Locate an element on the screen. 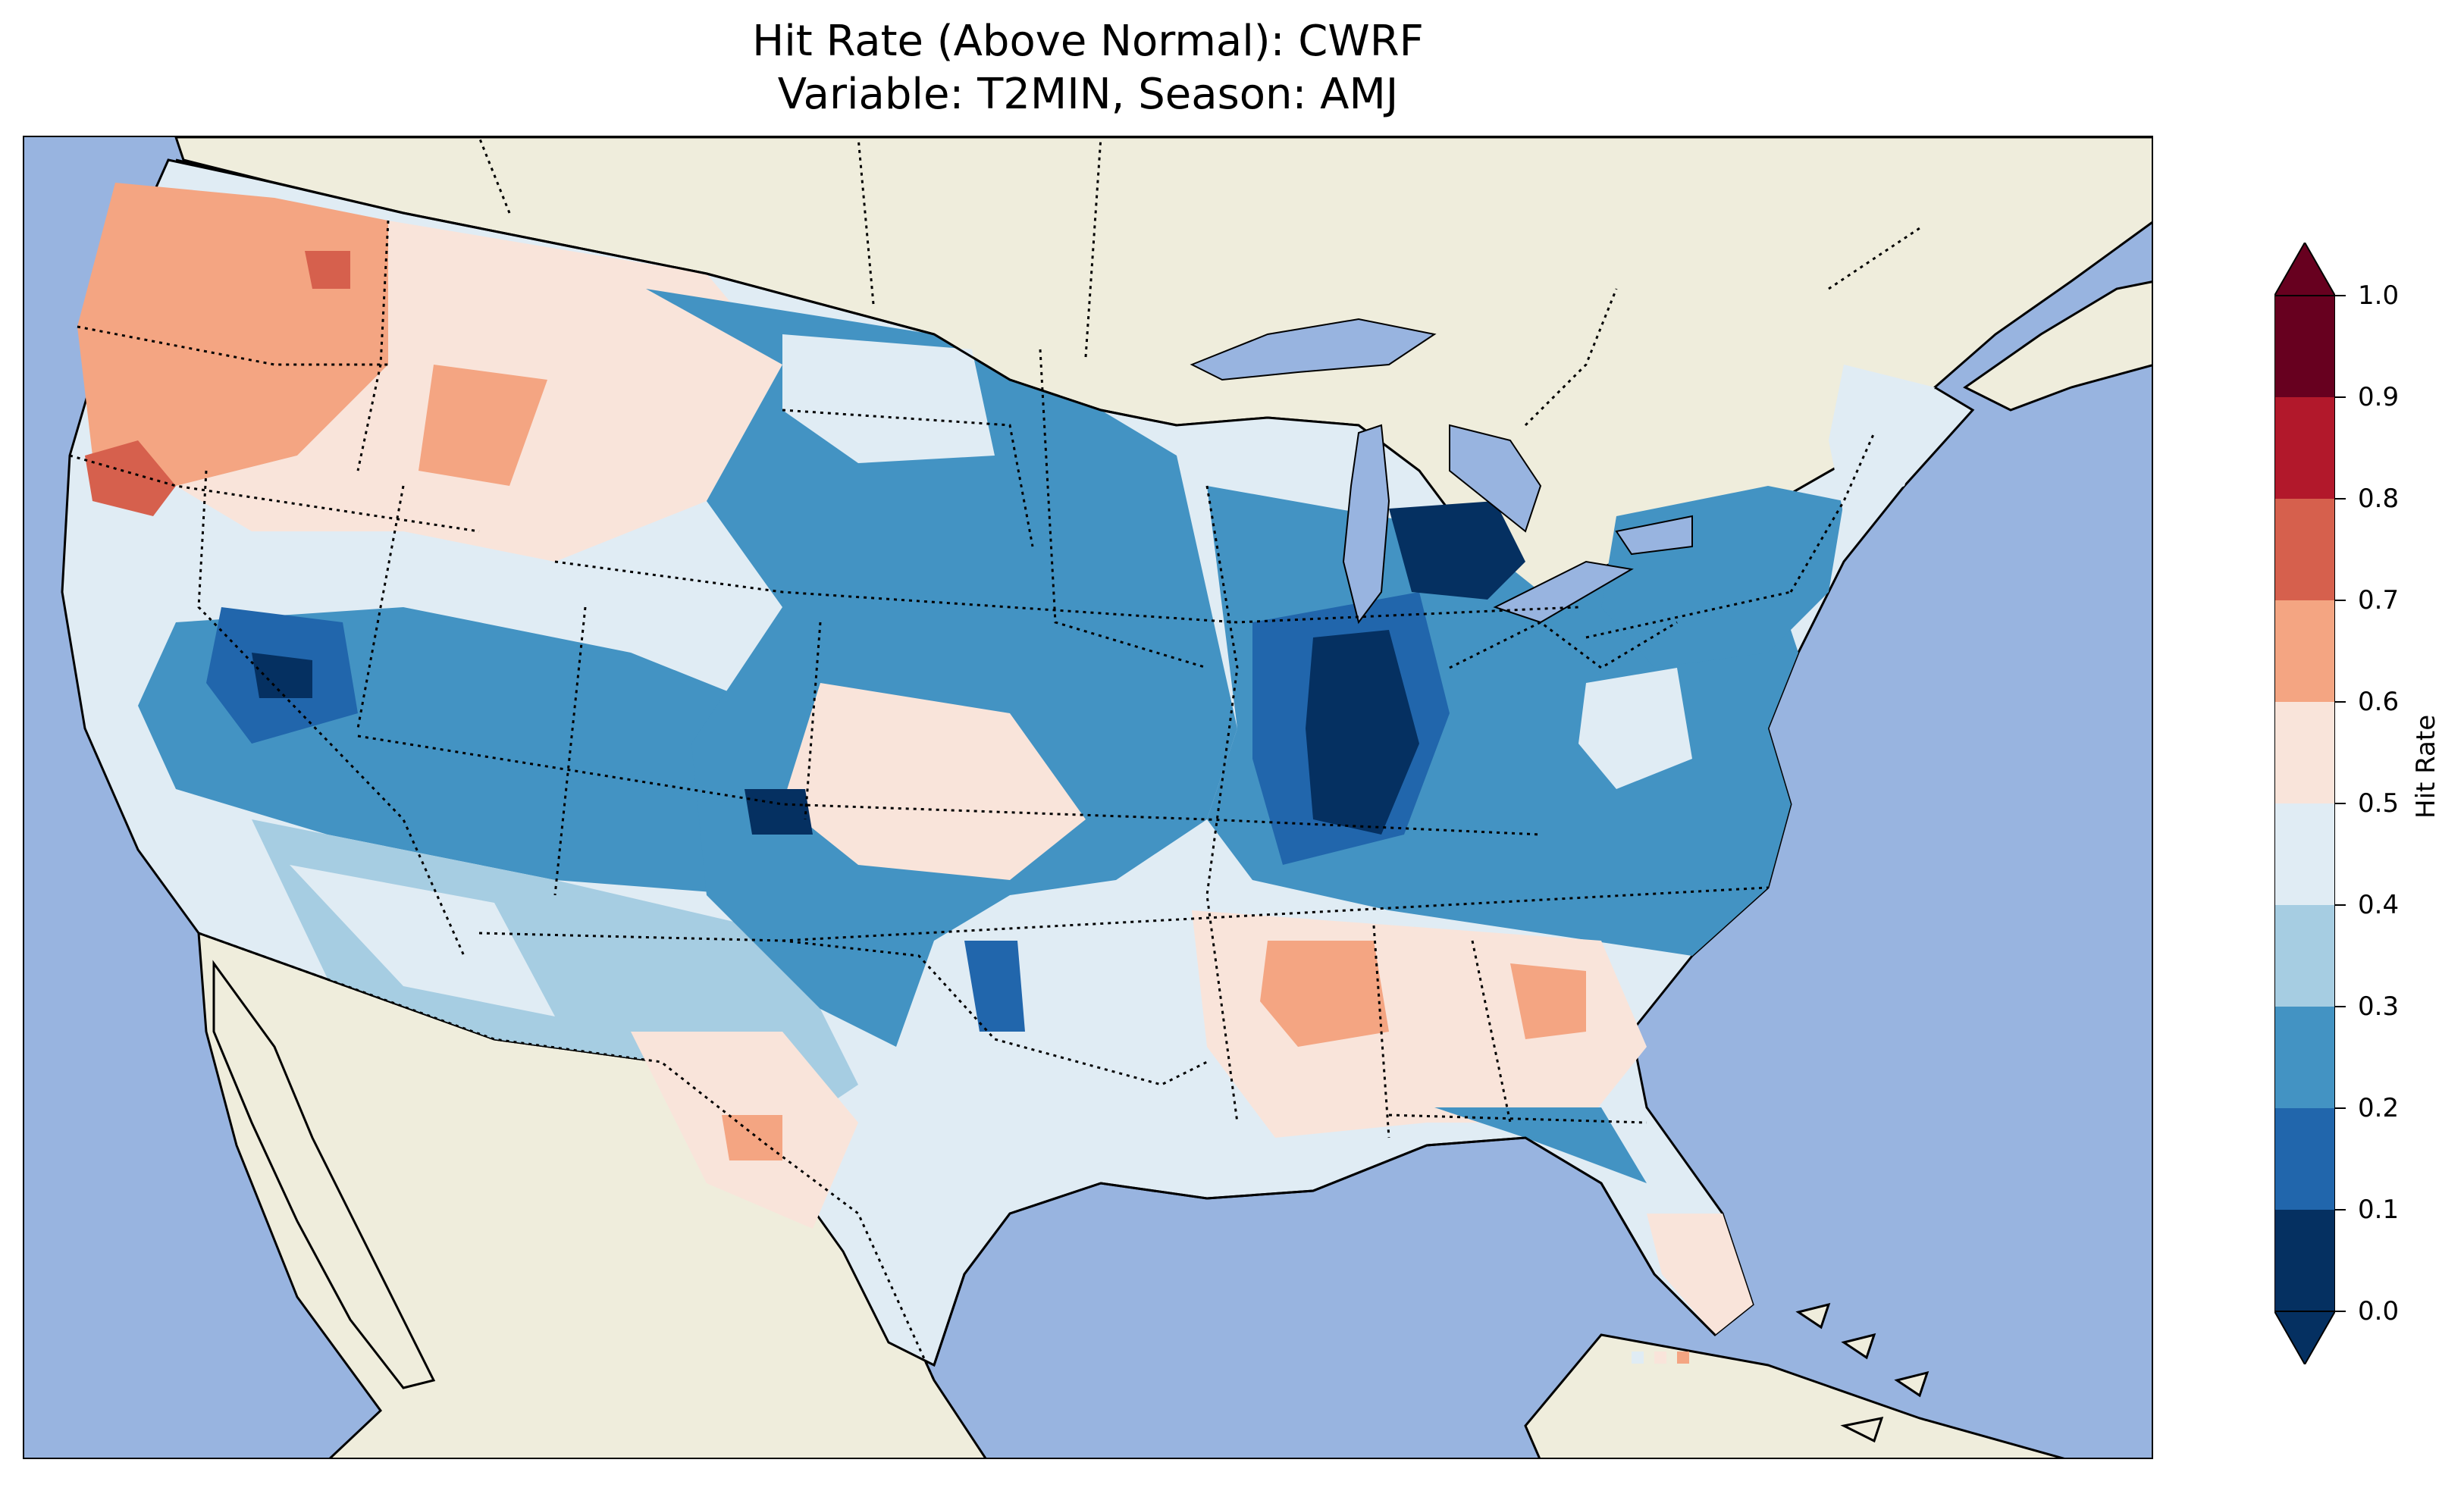  border-ny-pa is located at coordinates (1688, 614).